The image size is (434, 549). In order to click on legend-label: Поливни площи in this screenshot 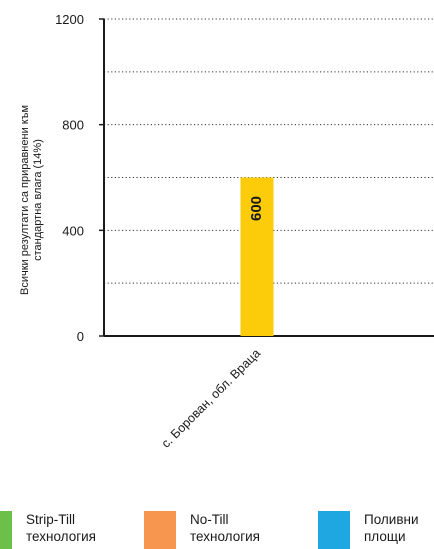, I will do `click(399, 528)`.